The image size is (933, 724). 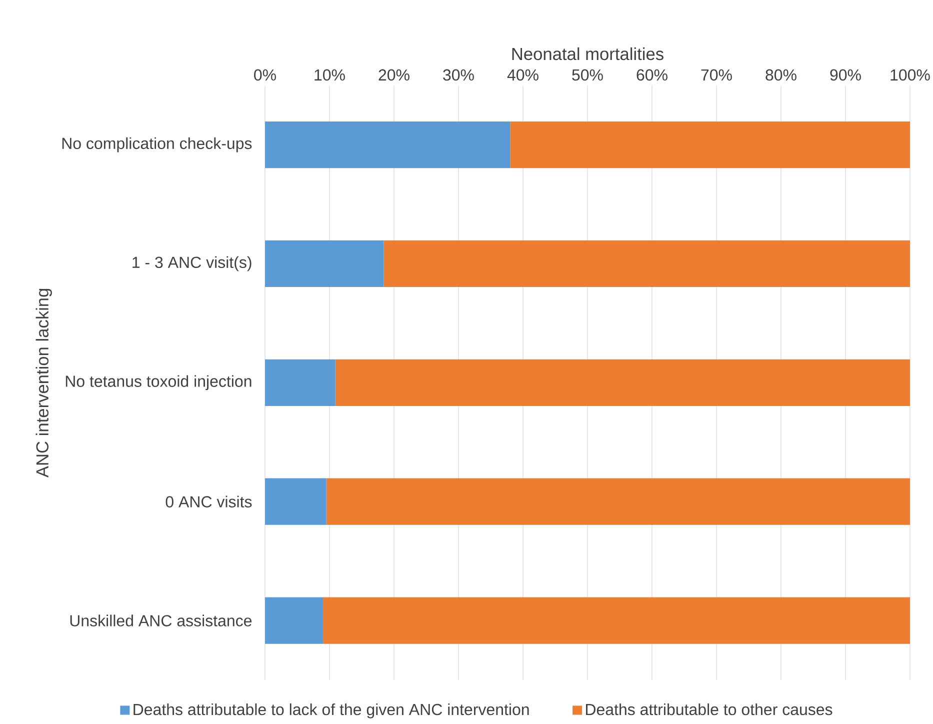 I want to click on legend-label: Deaths attributable to lack of the given ANC intervention, so click(x=331, y=710).